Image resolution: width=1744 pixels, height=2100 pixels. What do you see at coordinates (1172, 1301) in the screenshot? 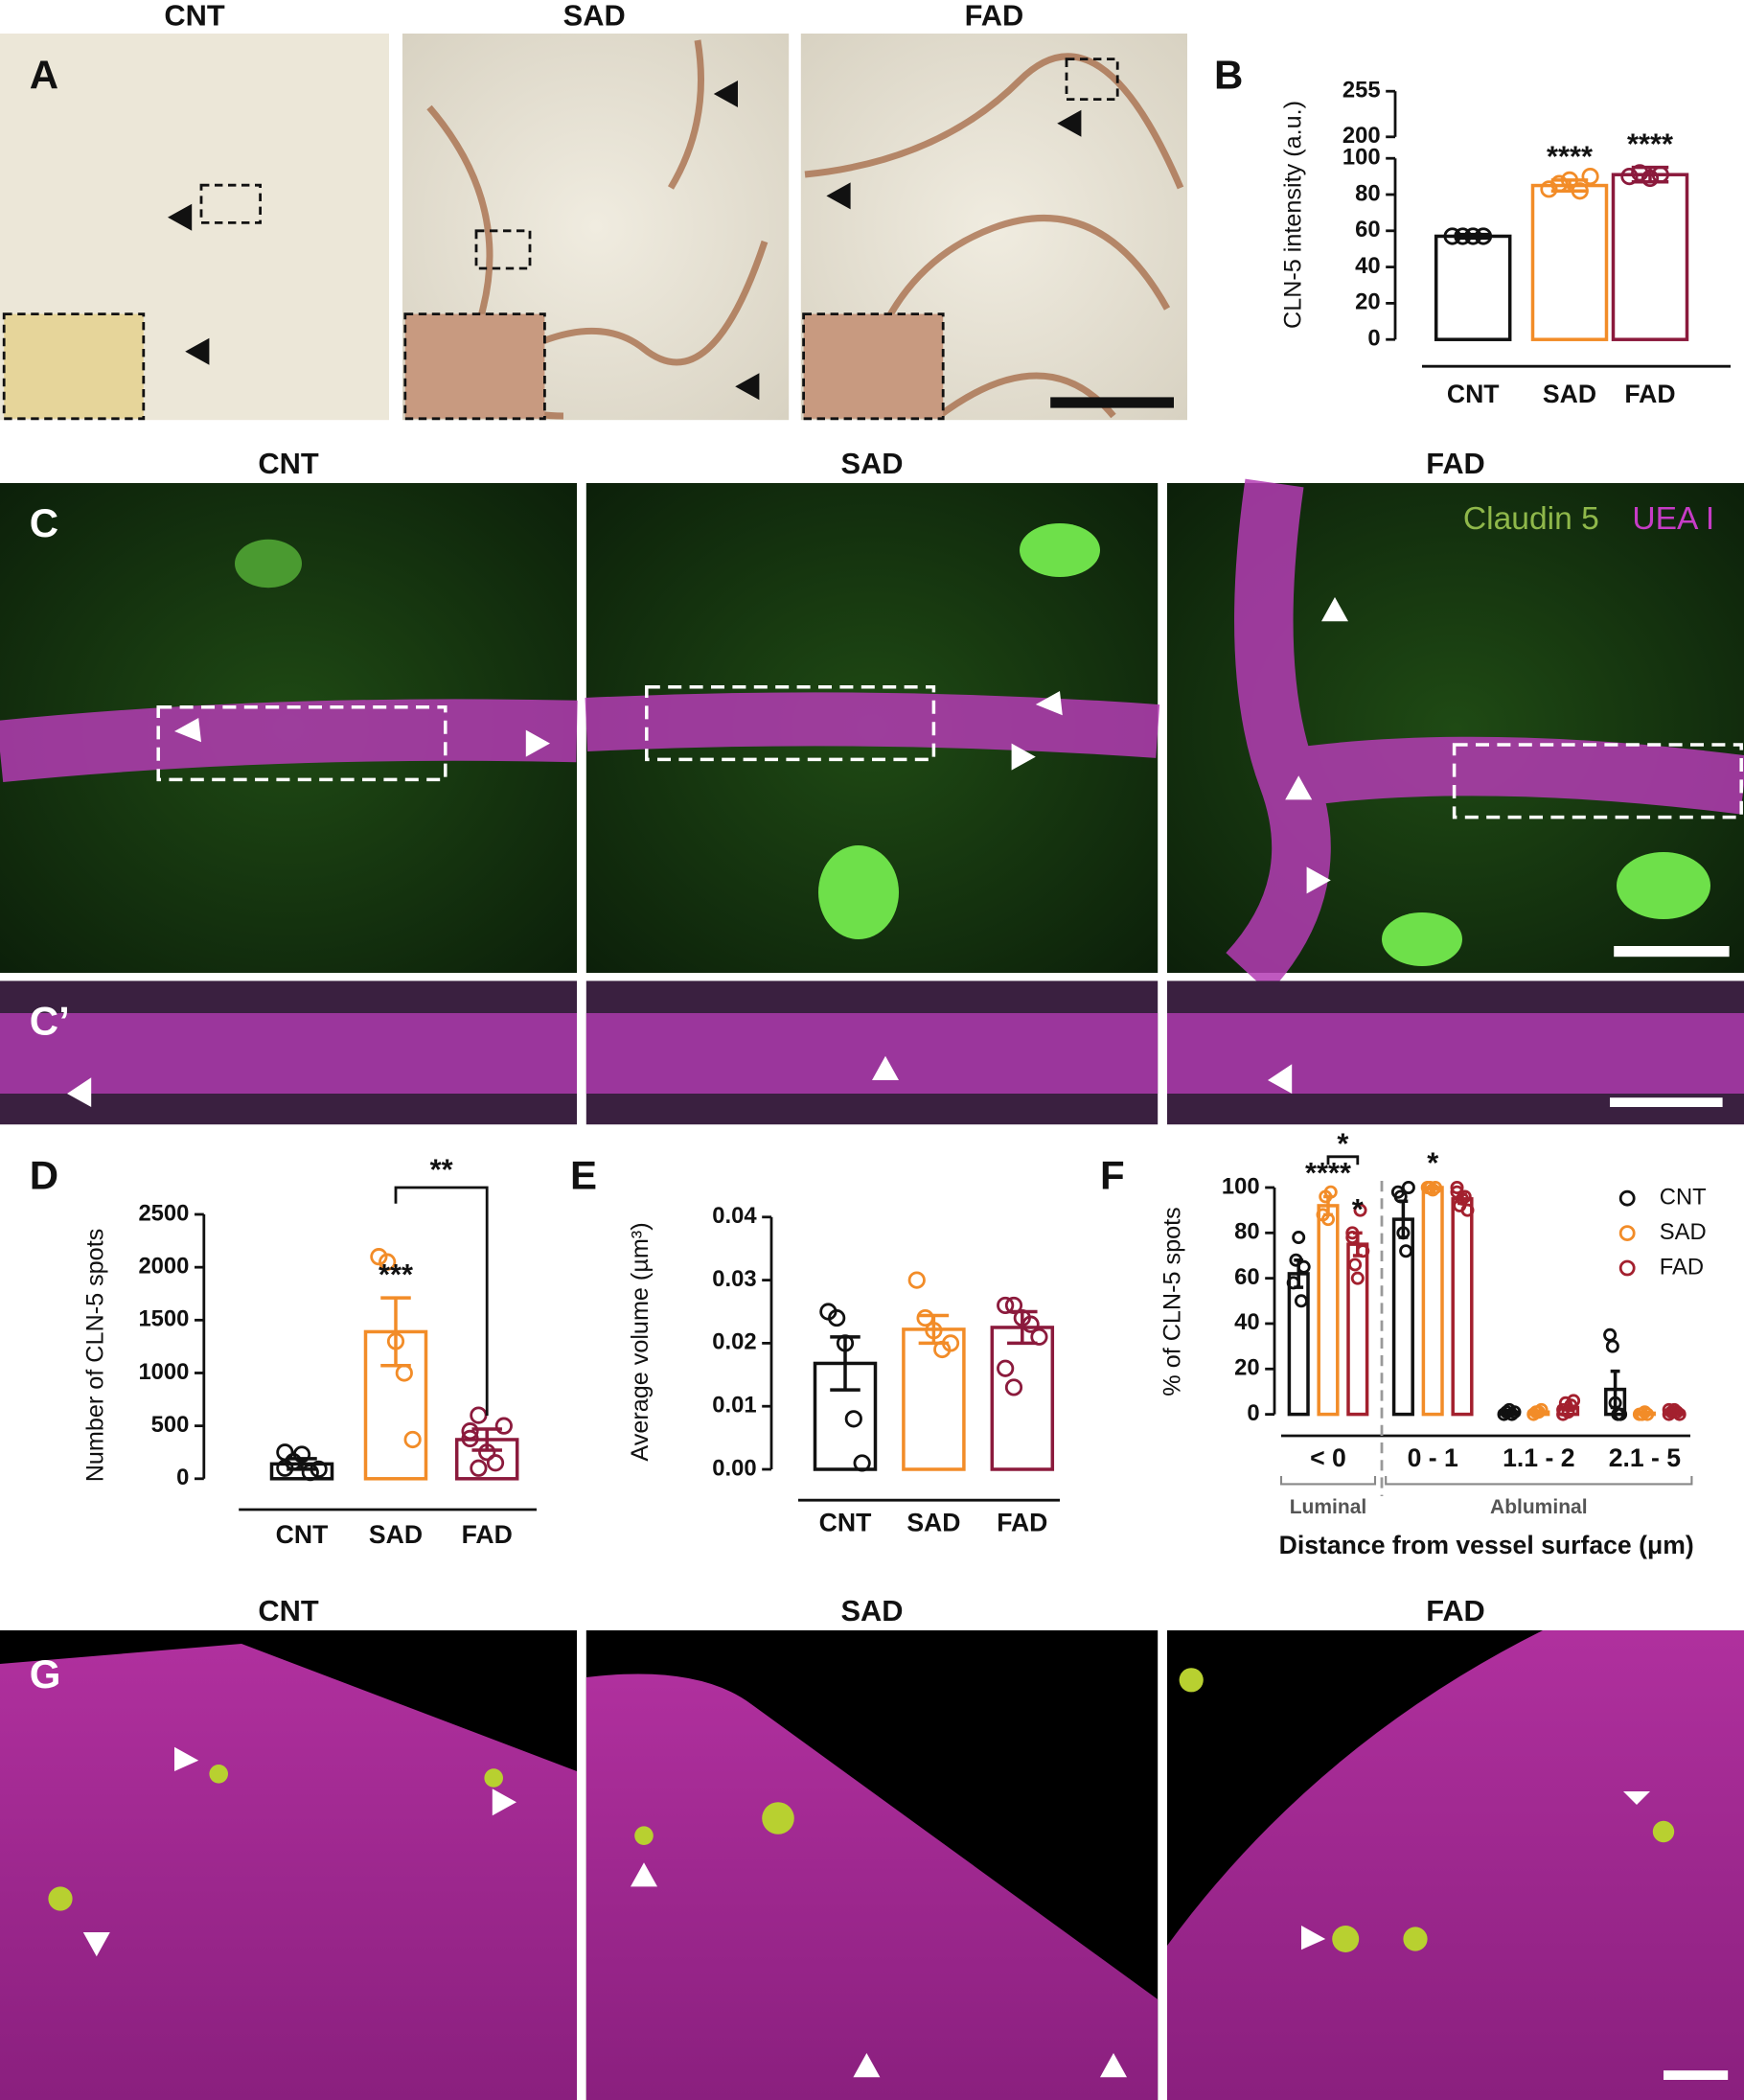
I see `y-axis-label: % of CLN-5 spots` at bounding box center [1172, 1301].